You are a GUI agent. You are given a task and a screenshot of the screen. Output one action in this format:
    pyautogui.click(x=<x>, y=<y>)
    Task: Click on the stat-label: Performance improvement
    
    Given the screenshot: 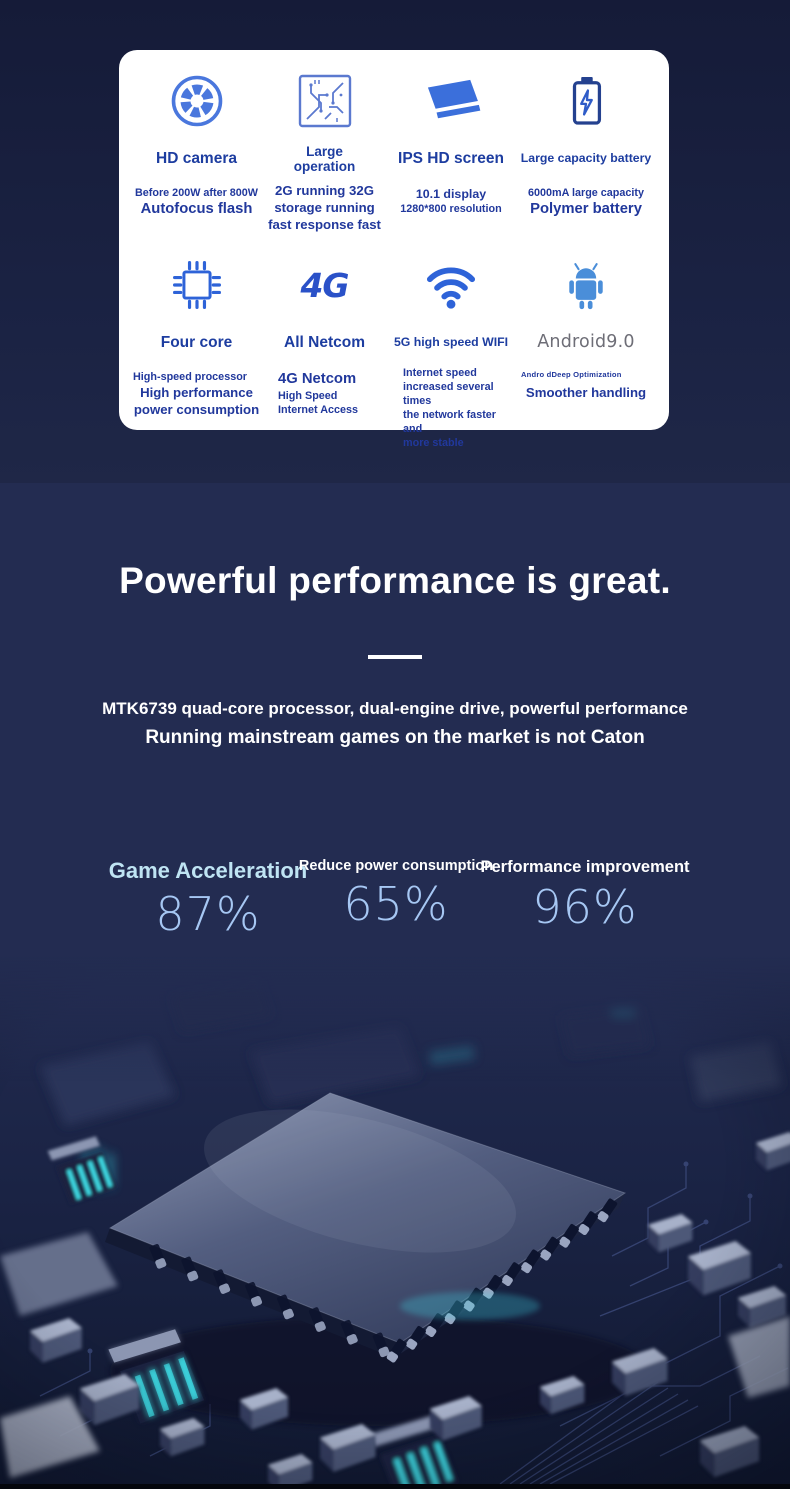 What is the action you would take?
    pyautogui.click(x=585, y=867)
    